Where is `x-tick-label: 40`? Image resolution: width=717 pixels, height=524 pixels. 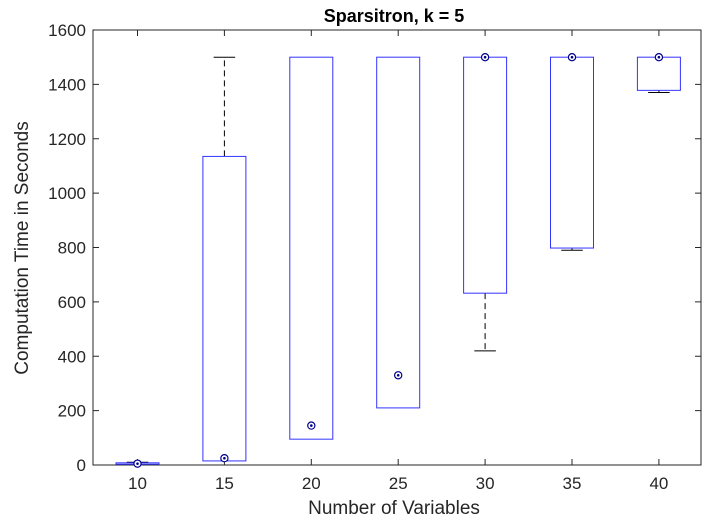
x-tick-label: 40 is located at coordinates (658, 483).